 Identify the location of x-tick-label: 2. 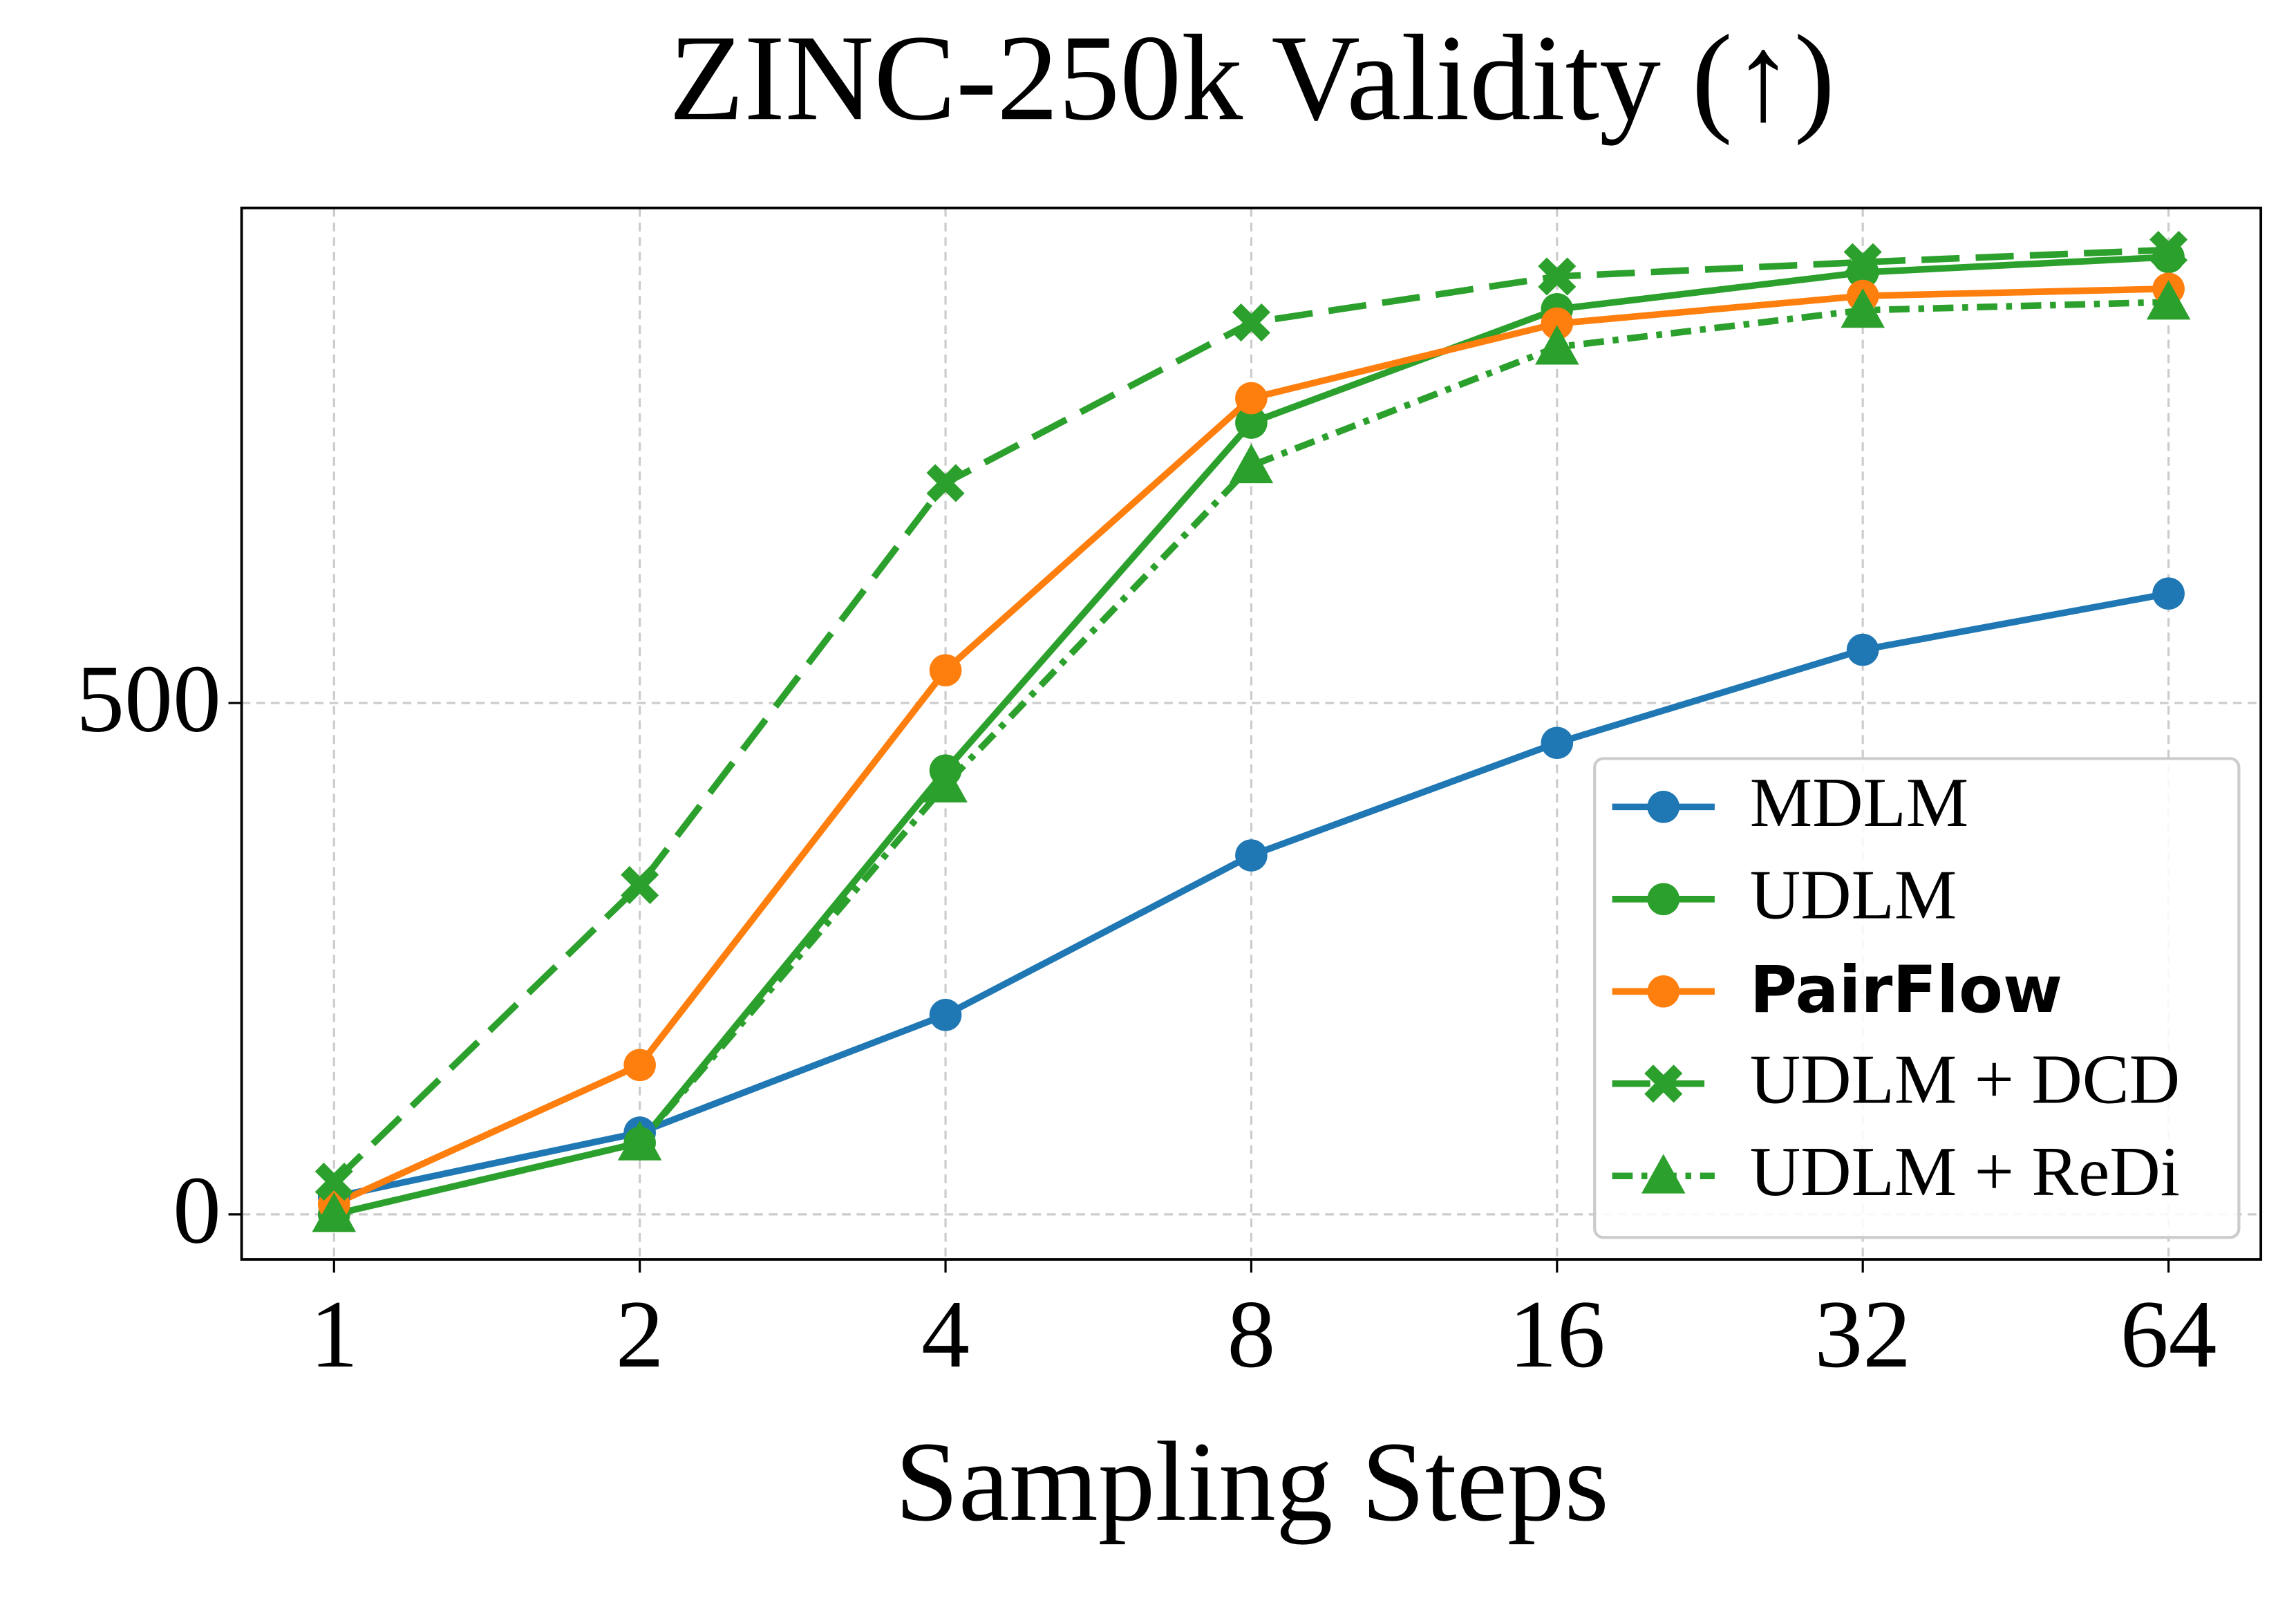
(640, 1334).